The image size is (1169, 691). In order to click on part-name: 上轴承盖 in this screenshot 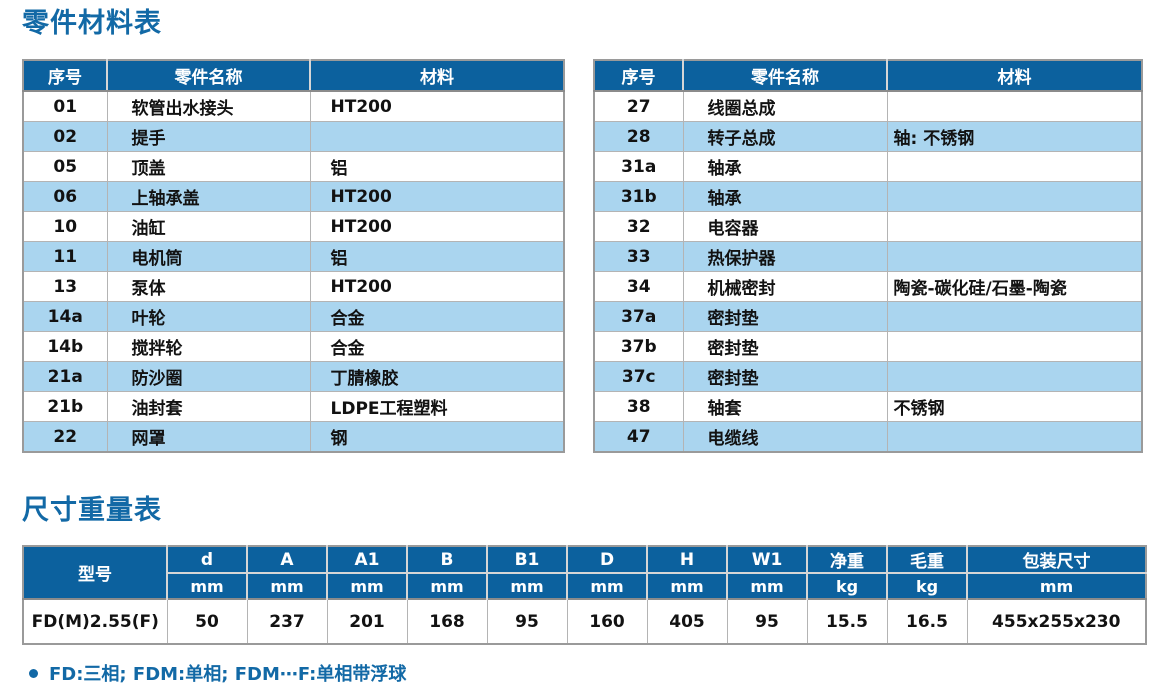, I will do `click(208, 196)`.